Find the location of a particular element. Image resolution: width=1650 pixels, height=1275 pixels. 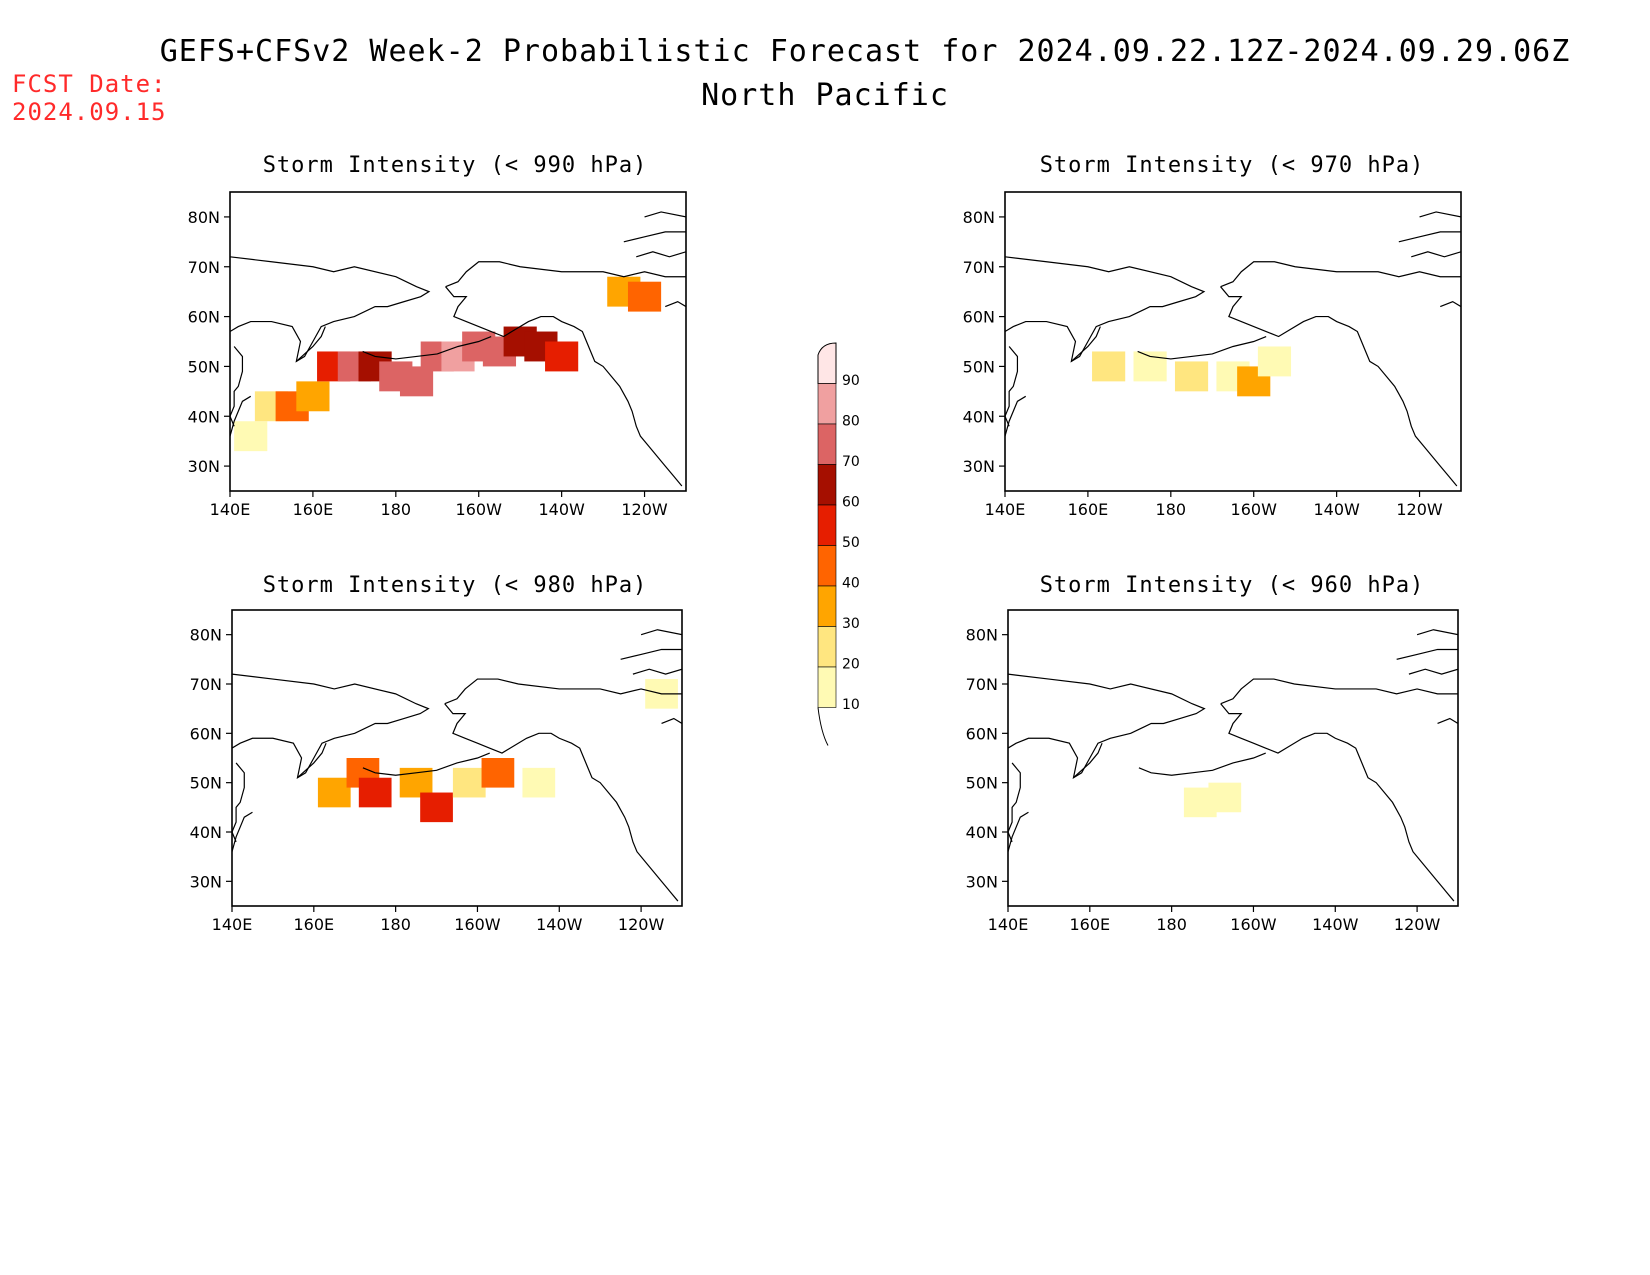

lat-tick-label: 50N is located at coordinates (206, 783).